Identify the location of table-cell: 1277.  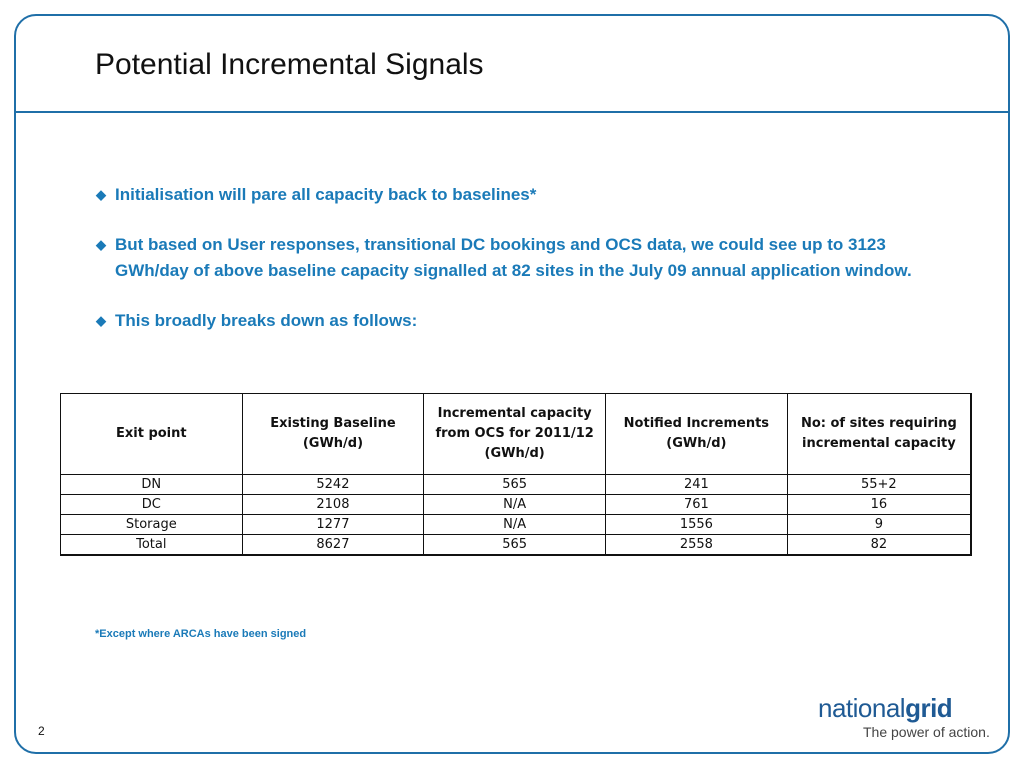
(333, 524).